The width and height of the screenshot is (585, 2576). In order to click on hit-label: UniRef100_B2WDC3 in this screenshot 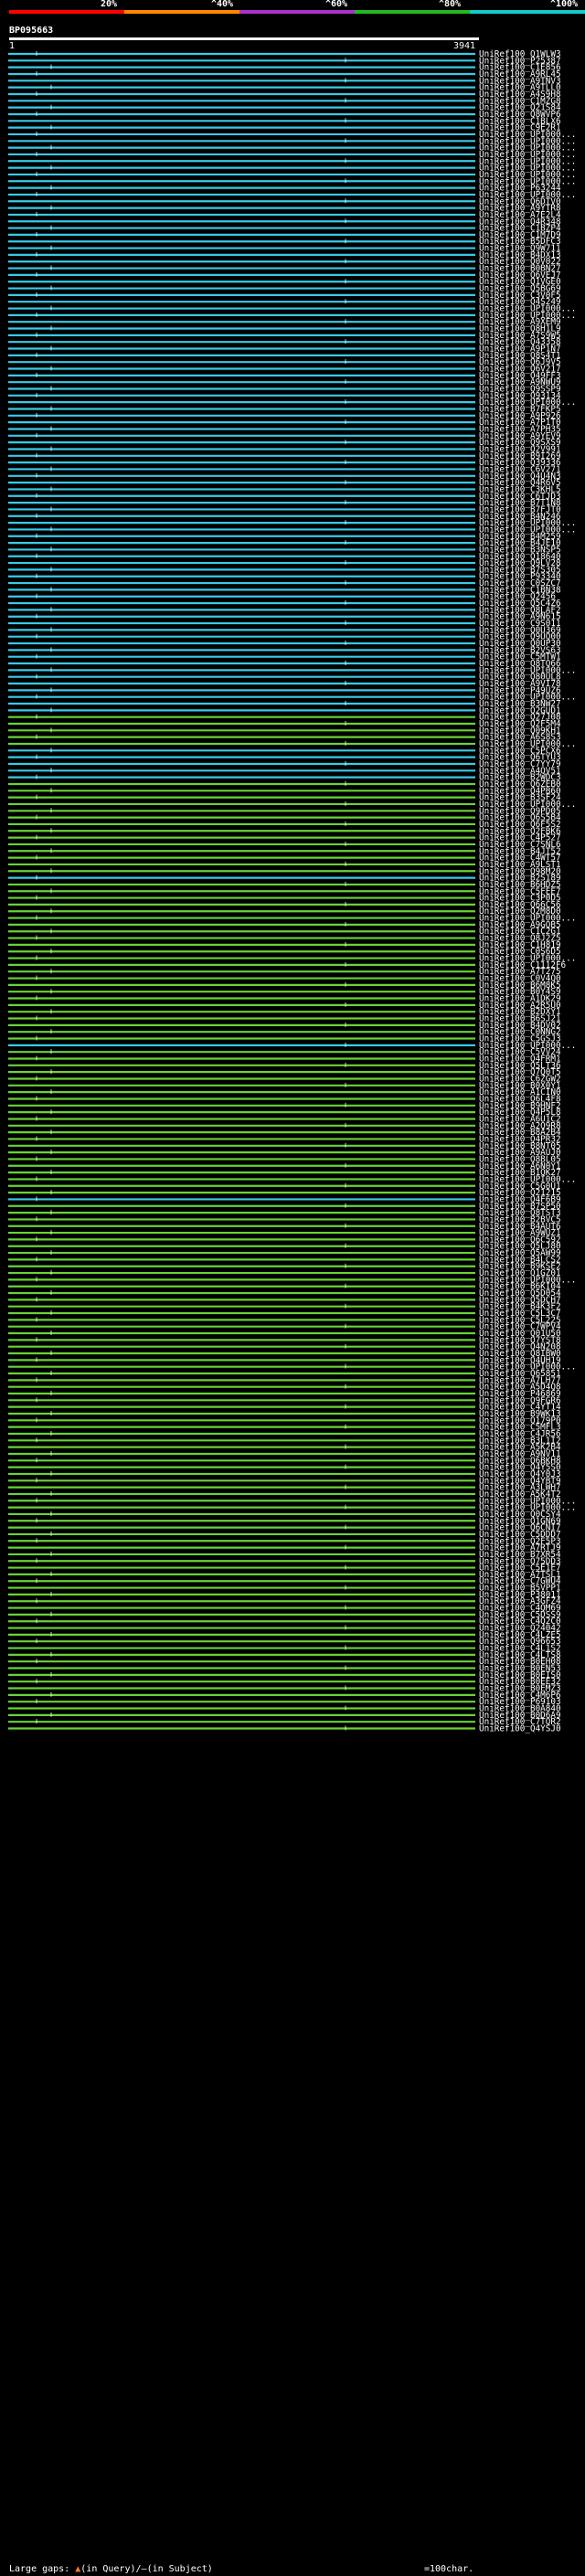, I will do `click(520, 778)`.